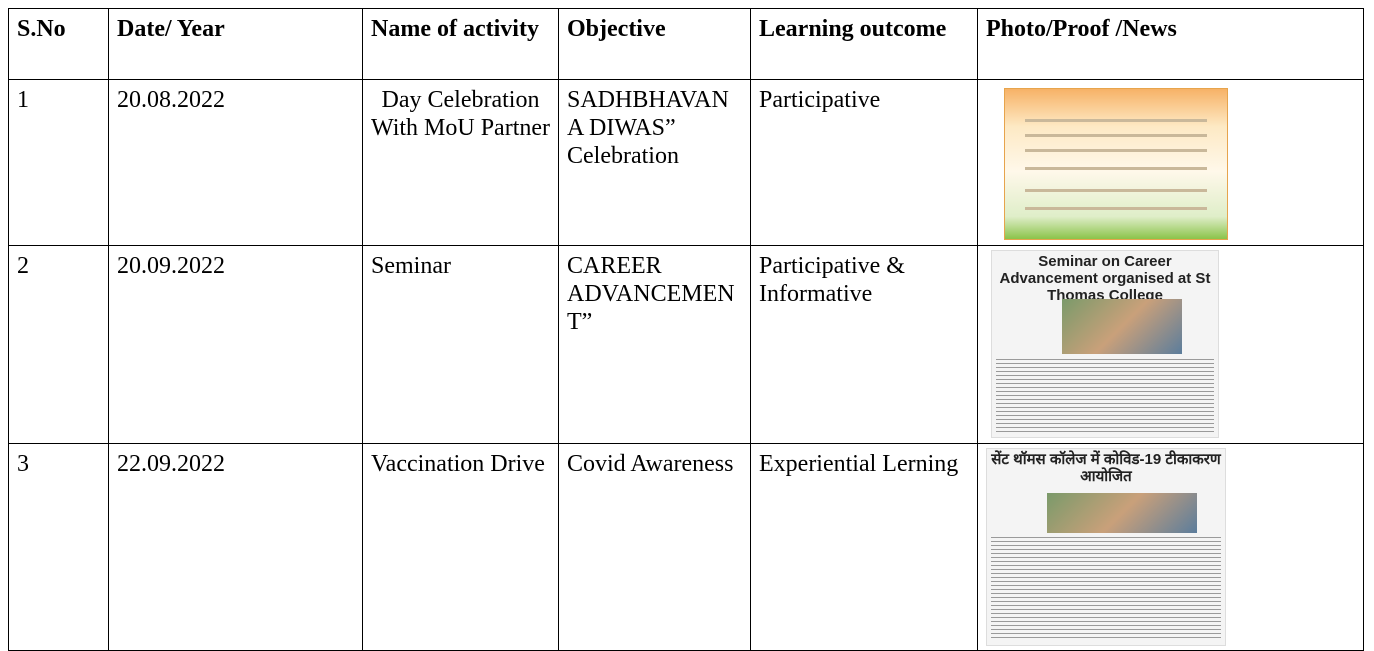  Describe the element at coordinates (1170, 44) in the screenshot. I see `header-cell: Photo/Proof /News` at that location.